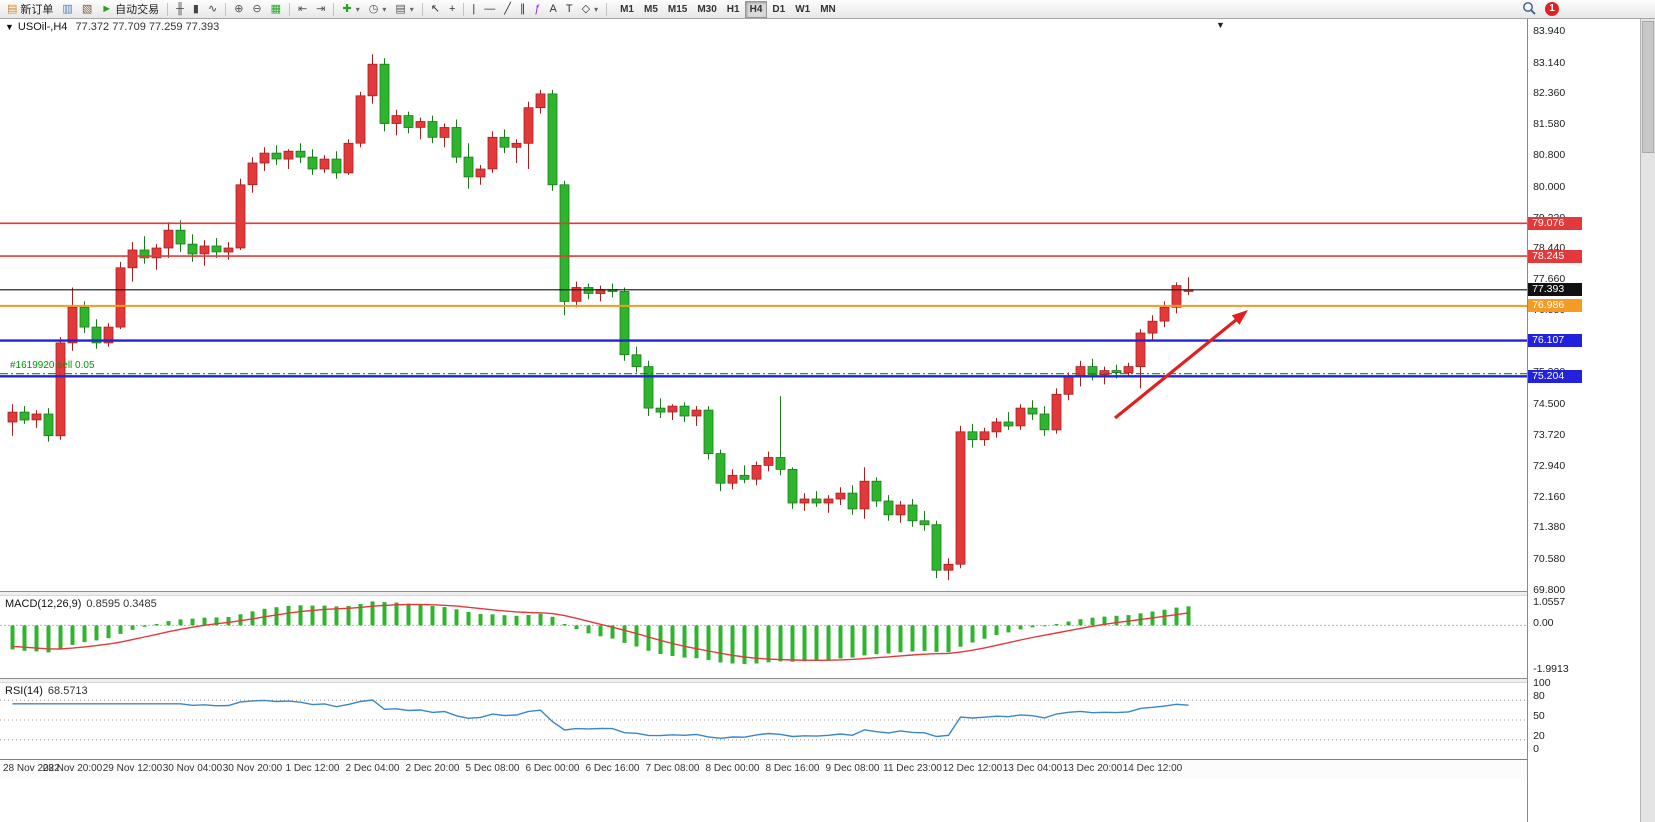  I want to click on rsi-axis-label: 50, so click(1539, 716).